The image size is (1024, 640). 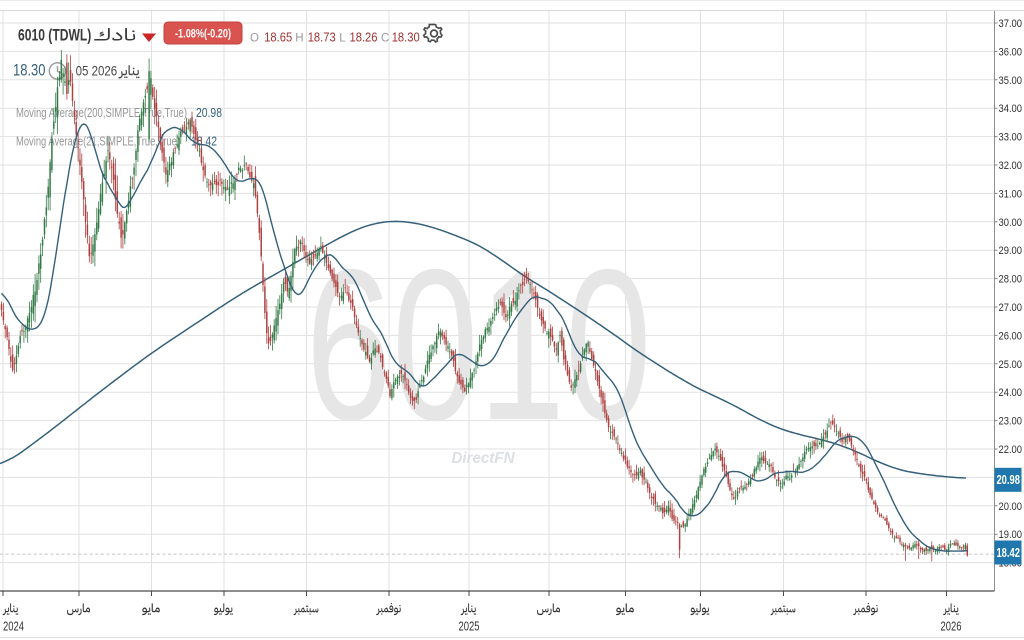 I want to click on svg-text: 32.00, so click(x=1011, y=166).